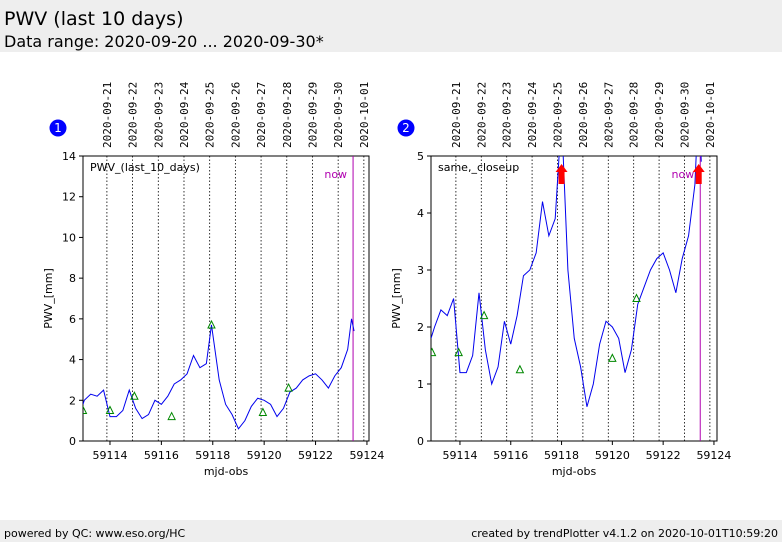 This screenshot has height=542, width=782. I want to click on y-tick-label: 12, so click(69, 197).